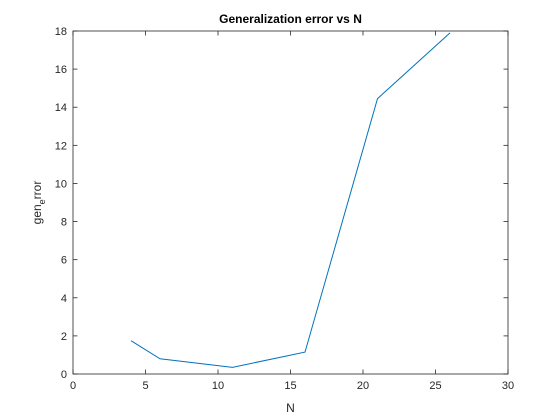  Describe the element at coordinates (64, 261) in the screenshot. I see `y-tick-label-3: 6` at that location.